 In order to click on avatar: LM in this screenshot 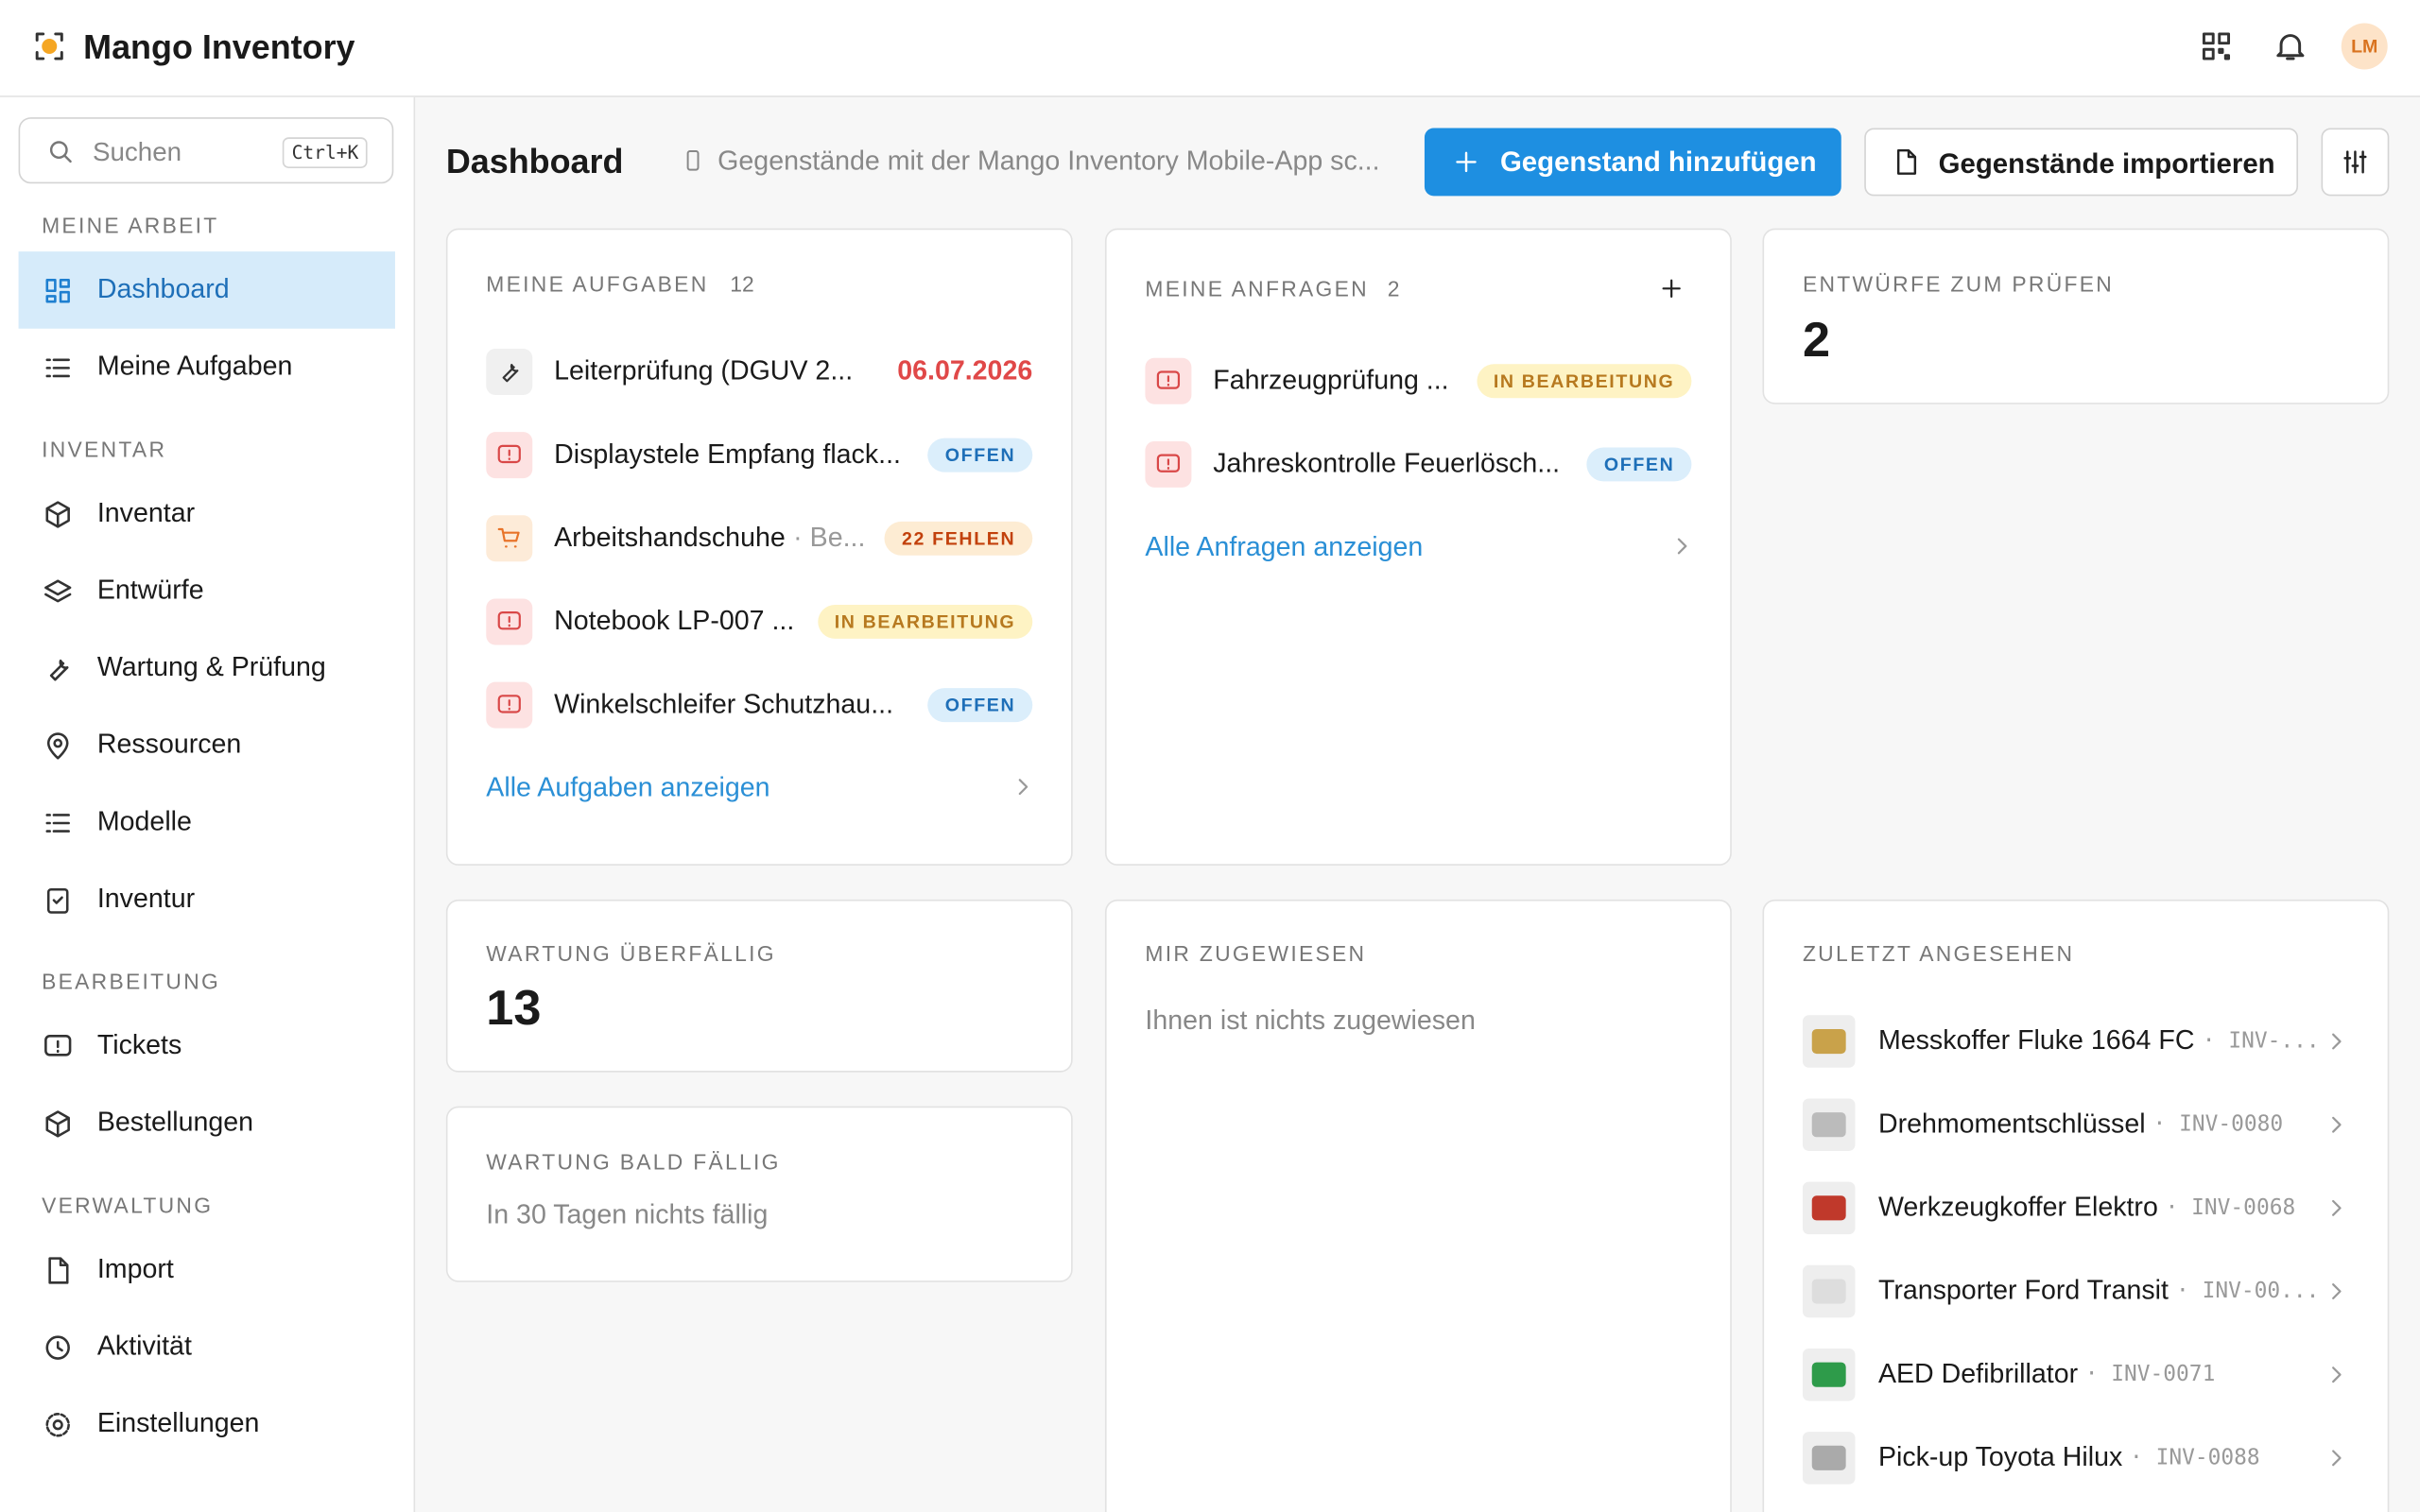, I will do `click(2364, 46)`.